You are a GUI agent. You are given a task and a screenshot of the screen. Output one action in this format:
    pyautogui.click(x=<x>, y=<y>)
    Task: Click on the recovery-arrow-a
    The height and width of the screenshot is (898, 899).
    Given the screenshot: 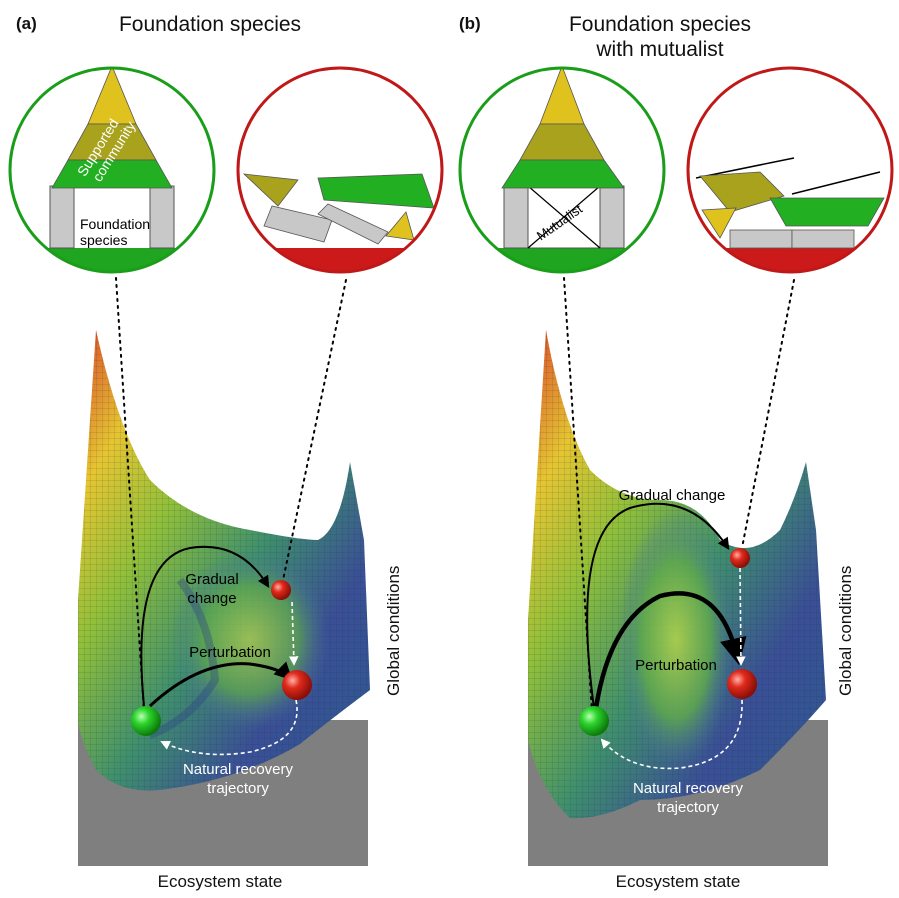 What is the action you would take?
    pyautogui.click(x=229, y=727)
    